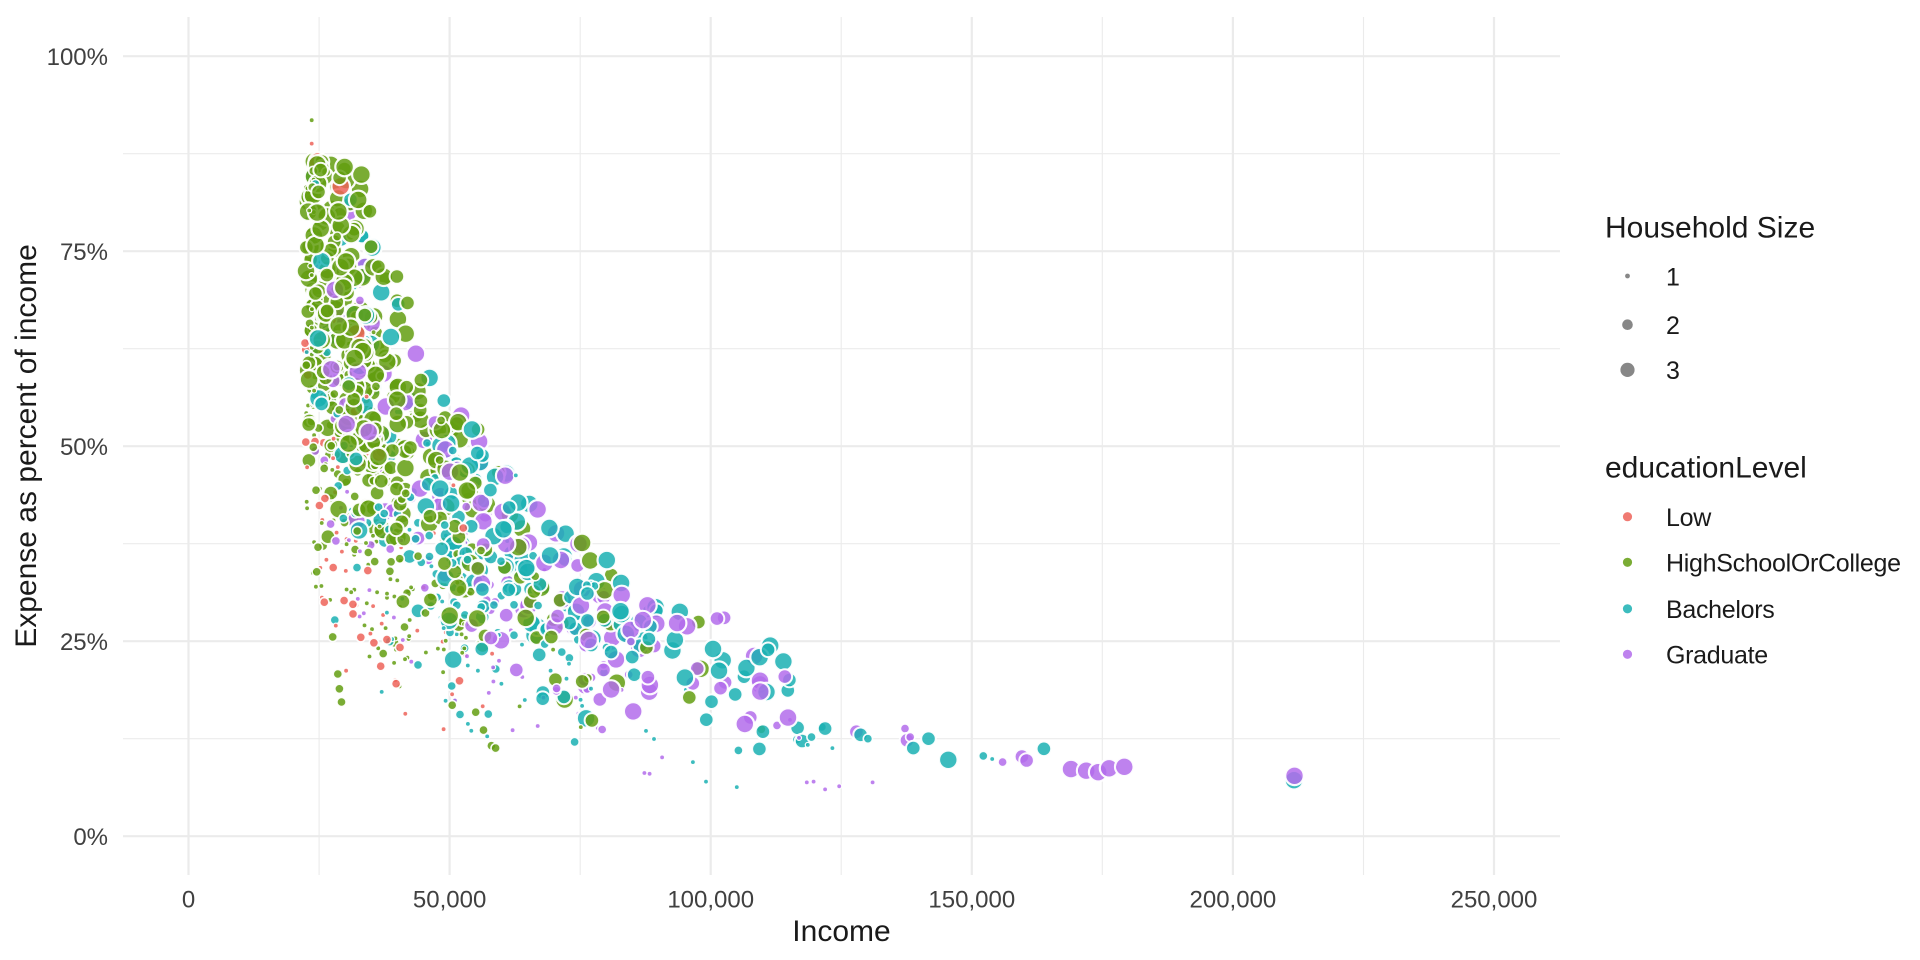 Image resolution: width=1920 pixels, height=960 pixels. I want to click on svg-text: 100,000, so click(710, 900).